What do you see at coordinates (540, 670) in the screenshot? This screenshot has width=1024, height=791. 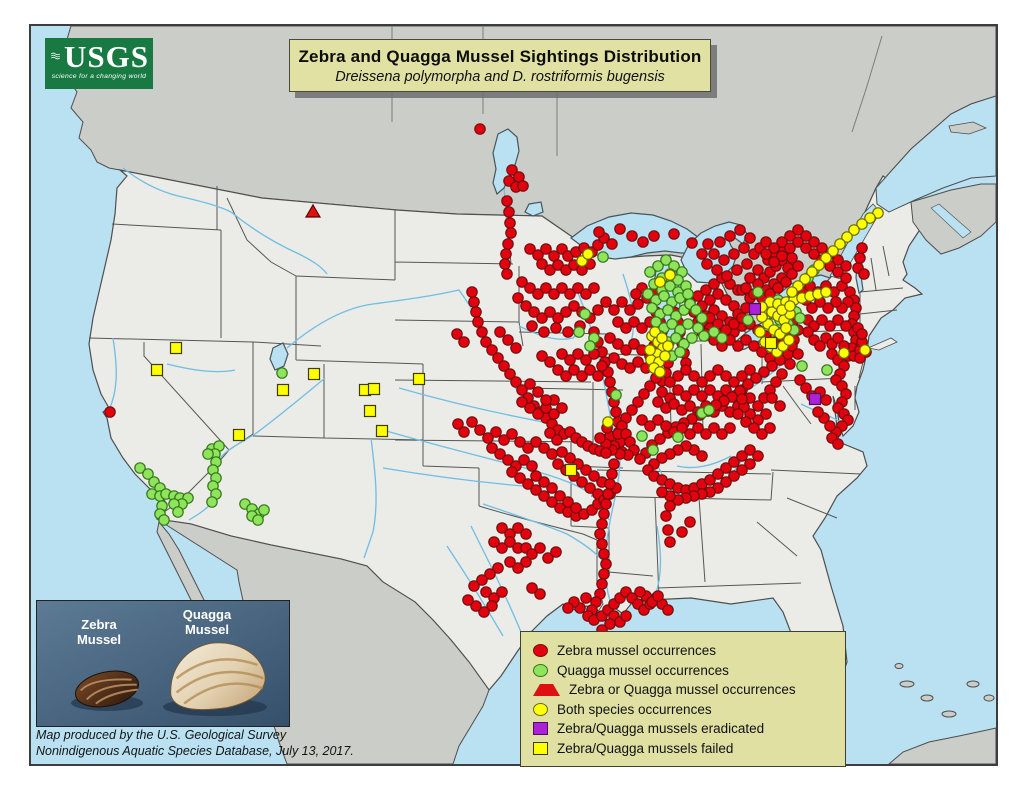 I see `legend-symbol-circle` at bounding box center [540, 670].